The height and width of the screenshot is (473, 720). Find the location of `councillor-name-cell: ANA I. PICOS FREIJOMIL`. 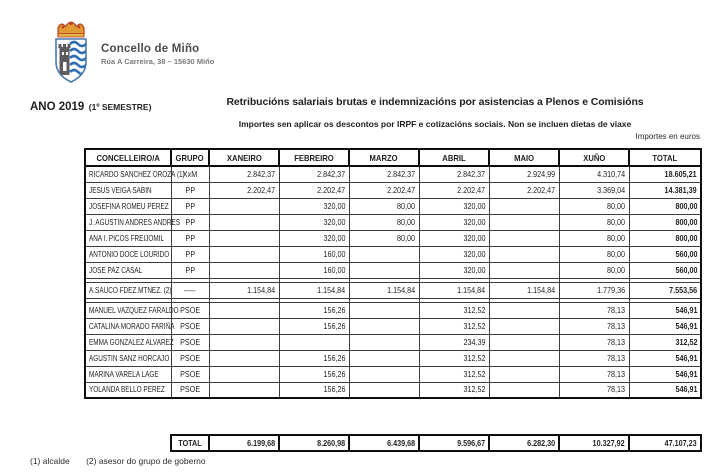

councillor-name-cell: ANA I. PICOS FREIJOMIL is located at coordinates (128, 238).